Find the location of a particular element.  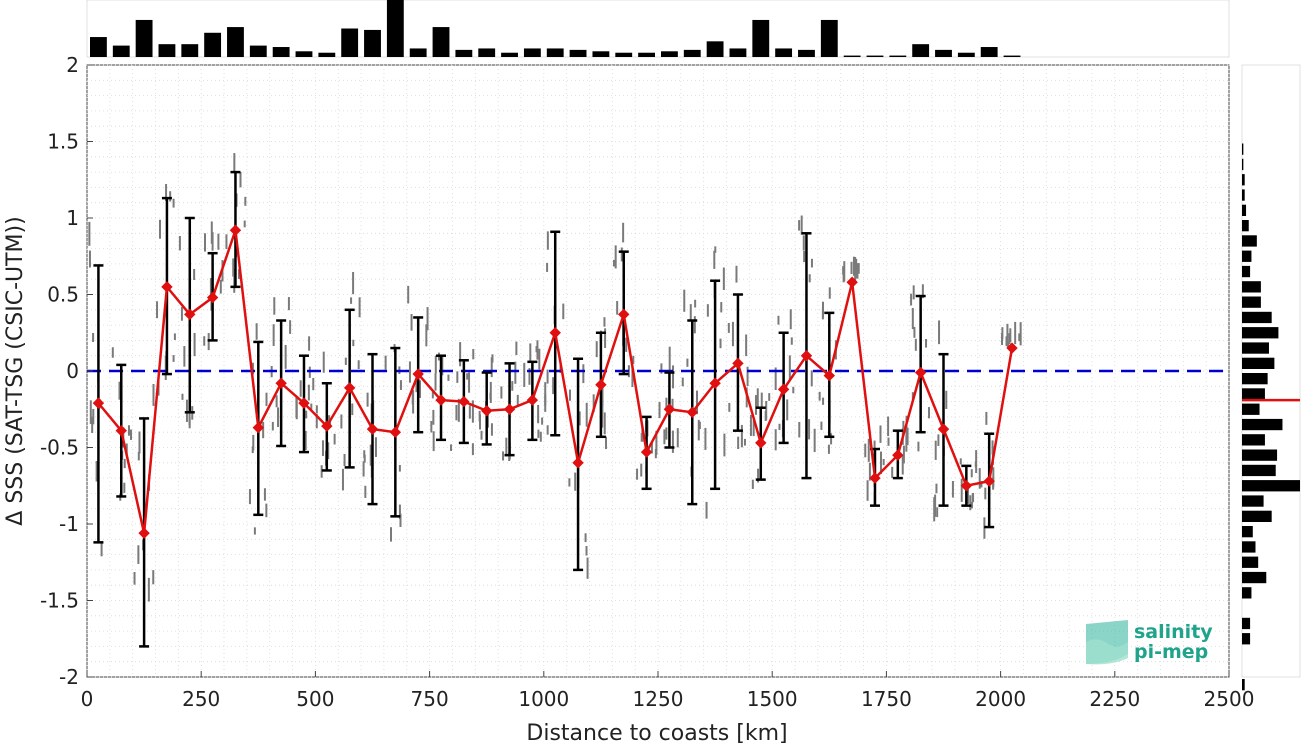

x-tick-label: 1500 is located at coordinates (772, 699).